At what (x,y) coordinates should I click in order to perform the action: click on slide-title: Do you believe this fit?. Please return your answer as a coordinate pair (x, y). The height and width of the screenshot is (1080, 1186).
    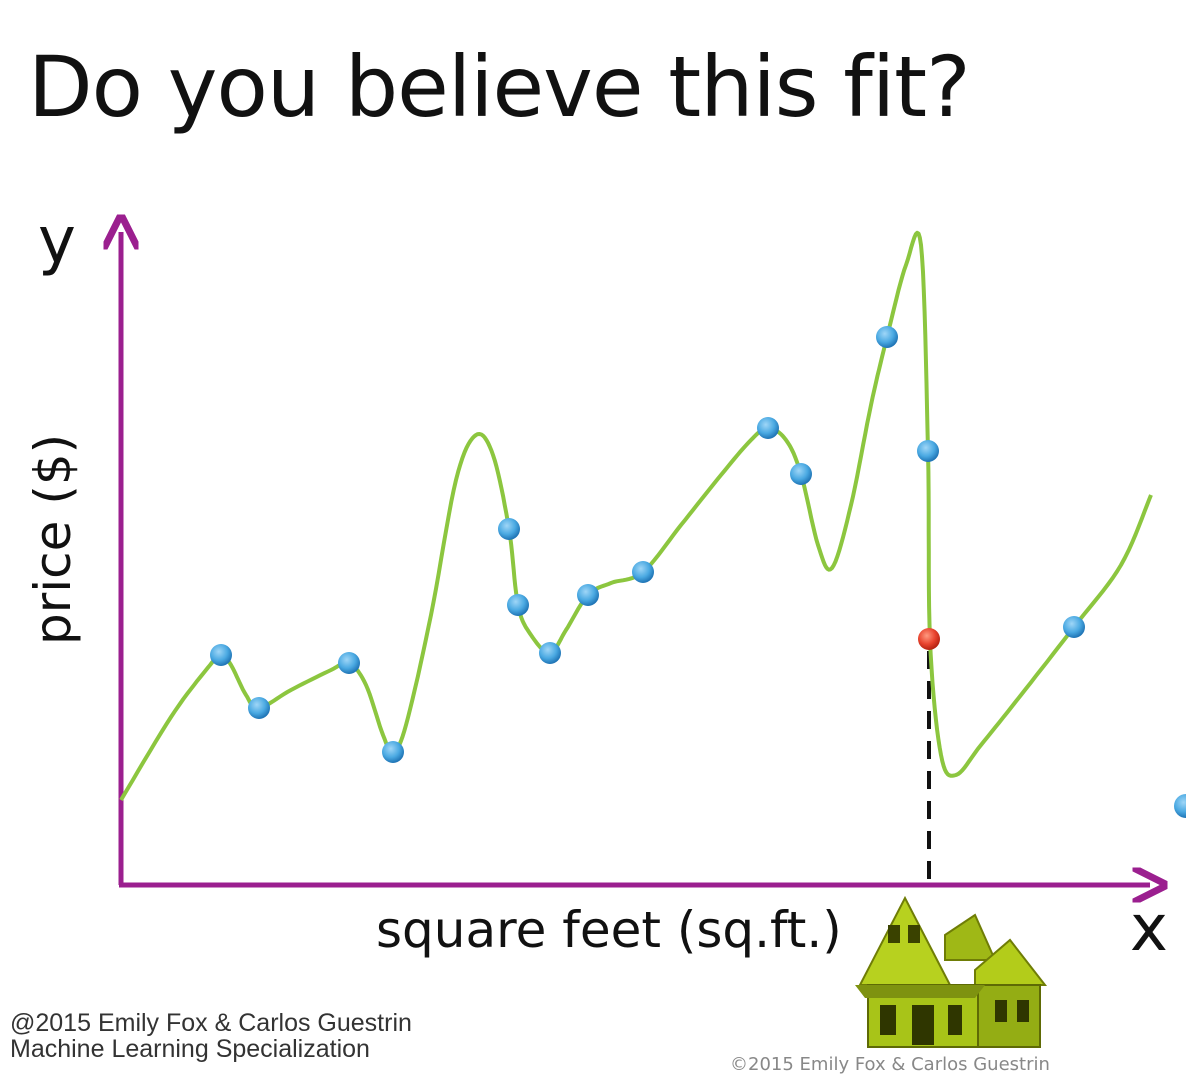
    Looking at the image, I should click on (499, 87).